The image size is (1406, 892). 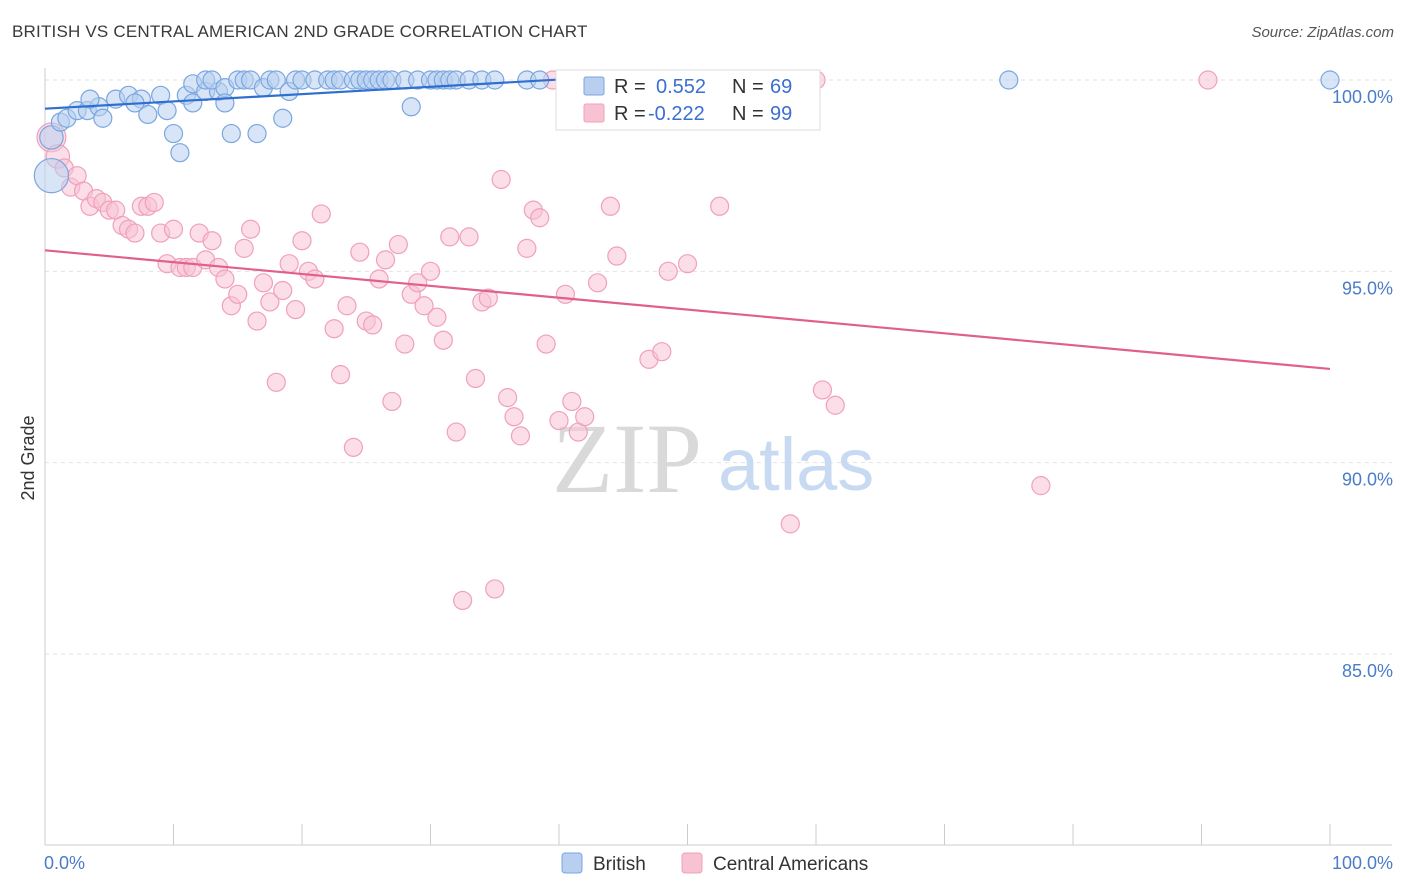 What do you see at coordinates (619, 864) in the screenshot?
I see `series-legend-label-british: British` at bounding box center [619, 864].